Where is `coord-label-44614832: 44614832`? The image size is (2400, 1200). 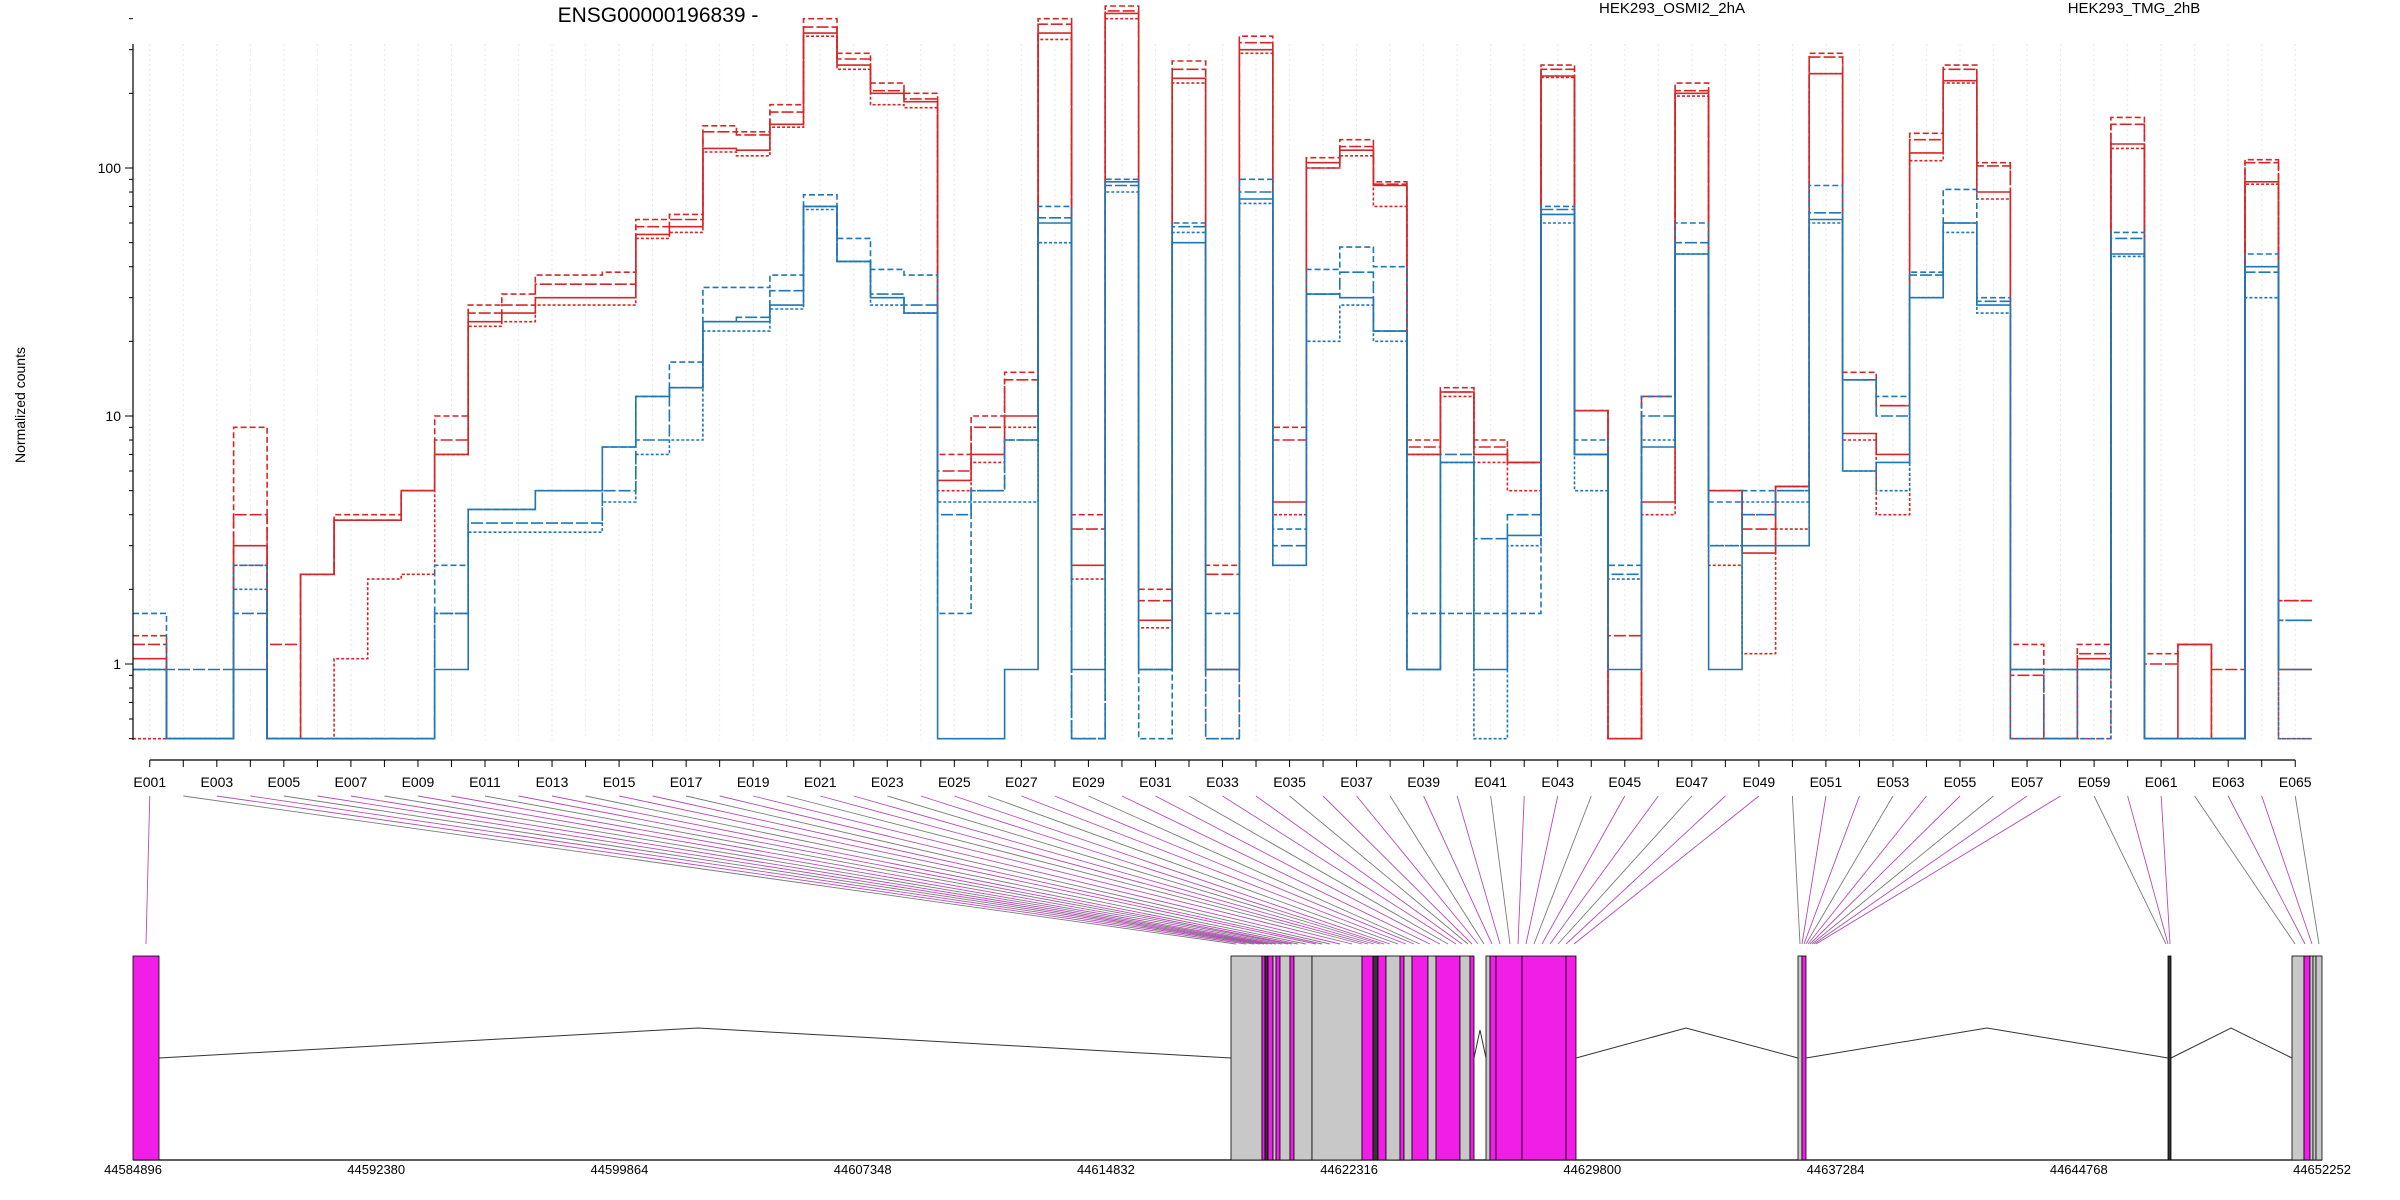
coord-label-44614832: 44614832 is located at coordinates (1106, 1169).